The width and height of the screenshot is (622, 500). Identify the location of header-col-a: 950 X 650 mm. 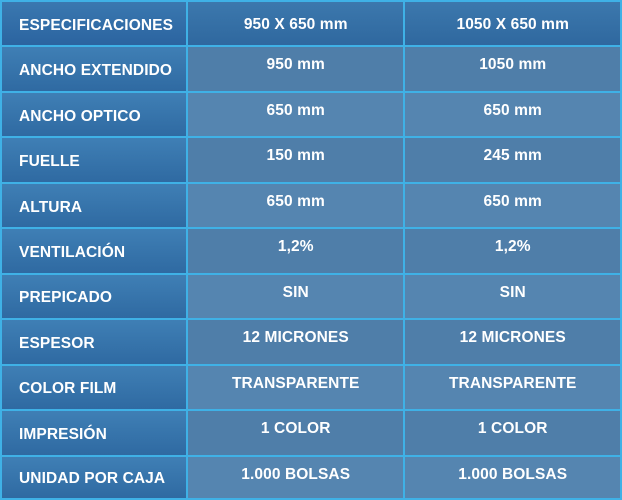
(295, 24).